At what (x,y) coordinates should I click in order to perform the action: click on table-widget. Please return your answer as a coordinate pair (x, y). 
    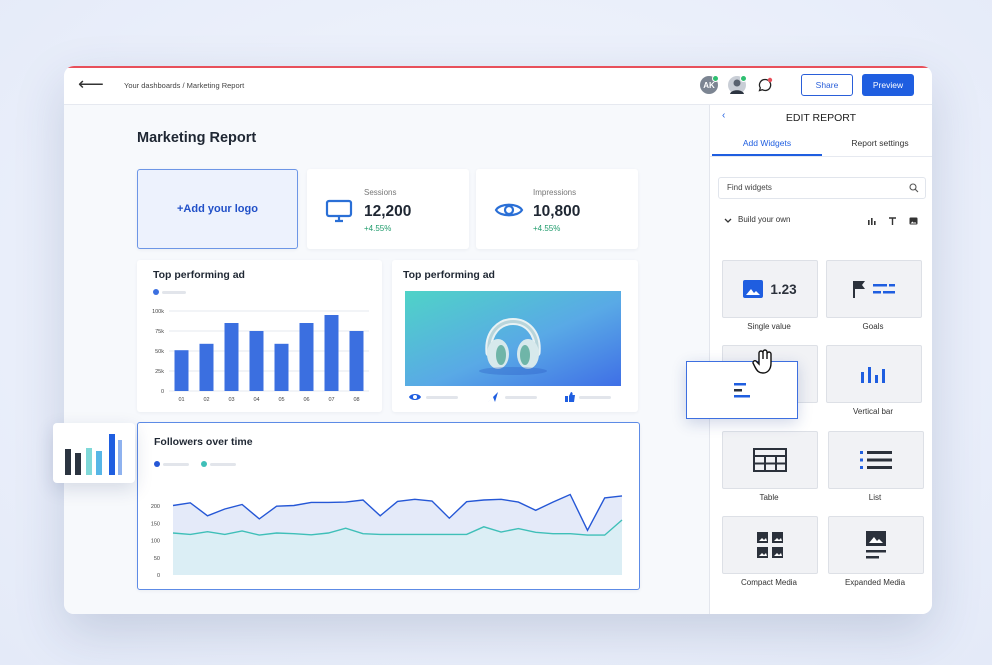
    Looking at the image, I should click on (770, 460).